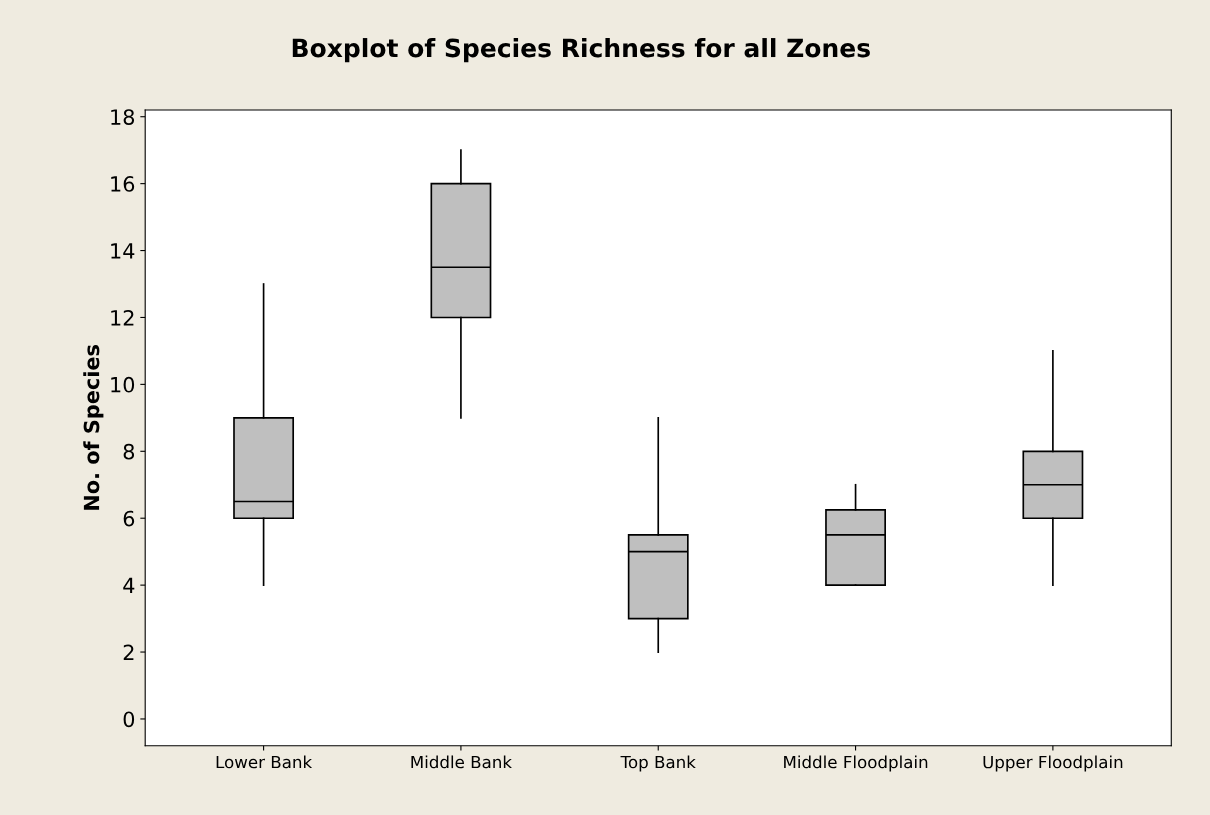 This screenshot has width=1210, height=815. I want to click on x-tick-label: Top Bank, so click(658, 763).